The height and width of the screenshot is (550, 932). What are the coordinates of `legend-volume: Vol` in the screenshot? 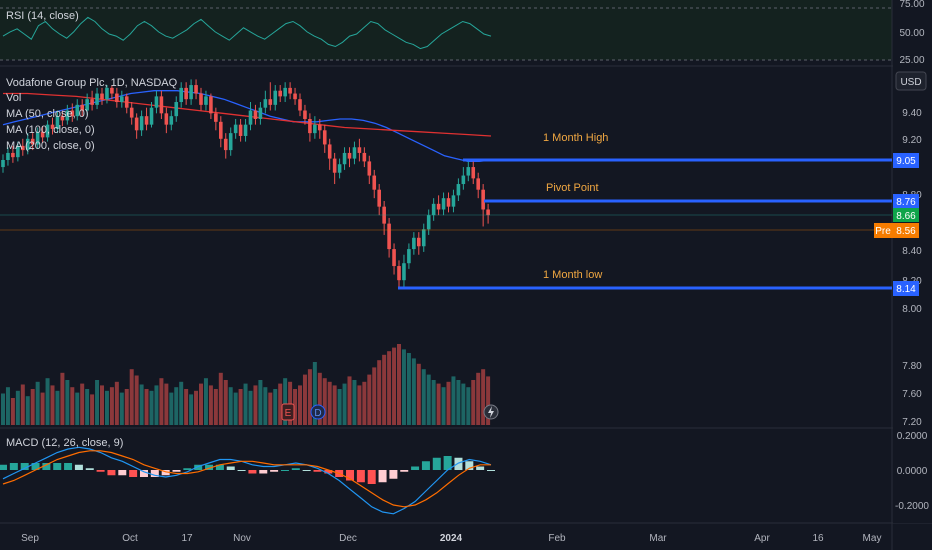 It's located at (13, 98).